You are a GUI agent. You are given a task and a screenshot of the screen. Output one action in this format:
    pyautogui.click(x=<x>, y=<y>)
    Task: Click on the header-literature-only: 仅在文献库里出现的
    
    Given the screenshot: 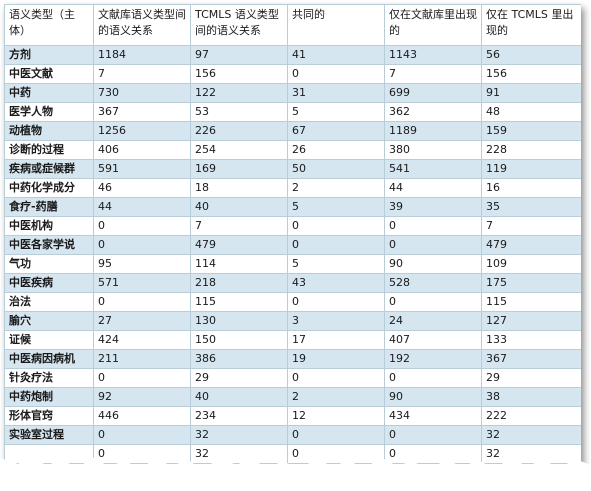 What is the action you would take?
    pyautogui.click(x=433, y=25)
    